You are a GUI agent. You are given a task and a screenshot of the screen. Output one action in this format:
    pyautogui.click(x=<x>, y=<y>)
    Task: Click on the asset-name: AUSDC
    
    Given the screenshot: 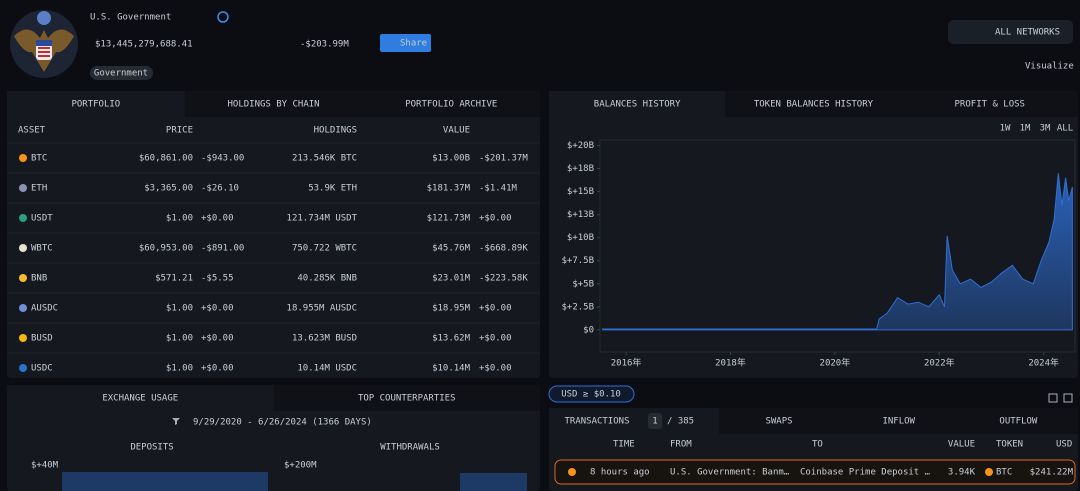 What is the action you would take?
    pyautogui.click(x=44, y=309)
    